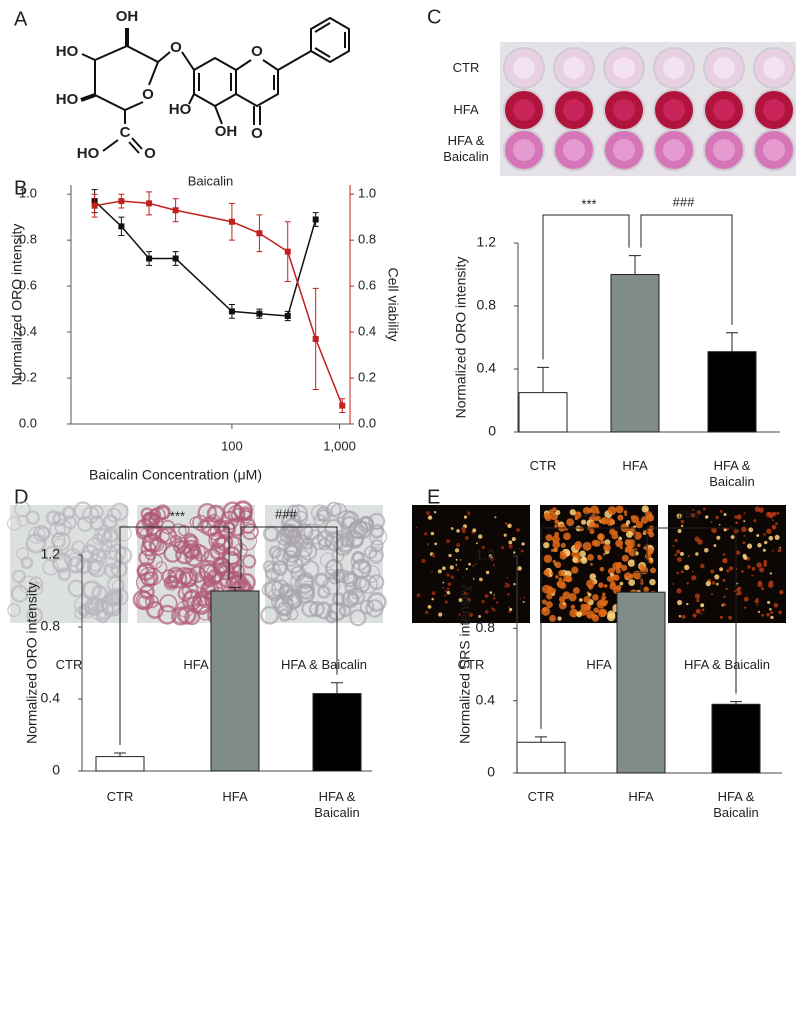  What do you see at coordinates (461, 338) in the screenshot?
I see `y-axis-label: Normalized ORO intensity` at bounding box center [461, 338].